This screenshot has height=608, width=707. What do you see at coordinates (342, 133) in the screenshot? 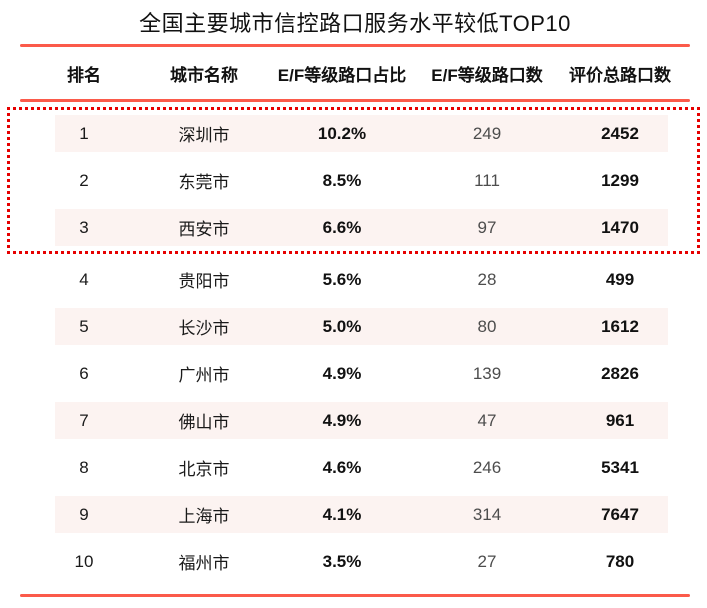
I see `pct-cell: 10.2%` at bounding box center [342, 133].